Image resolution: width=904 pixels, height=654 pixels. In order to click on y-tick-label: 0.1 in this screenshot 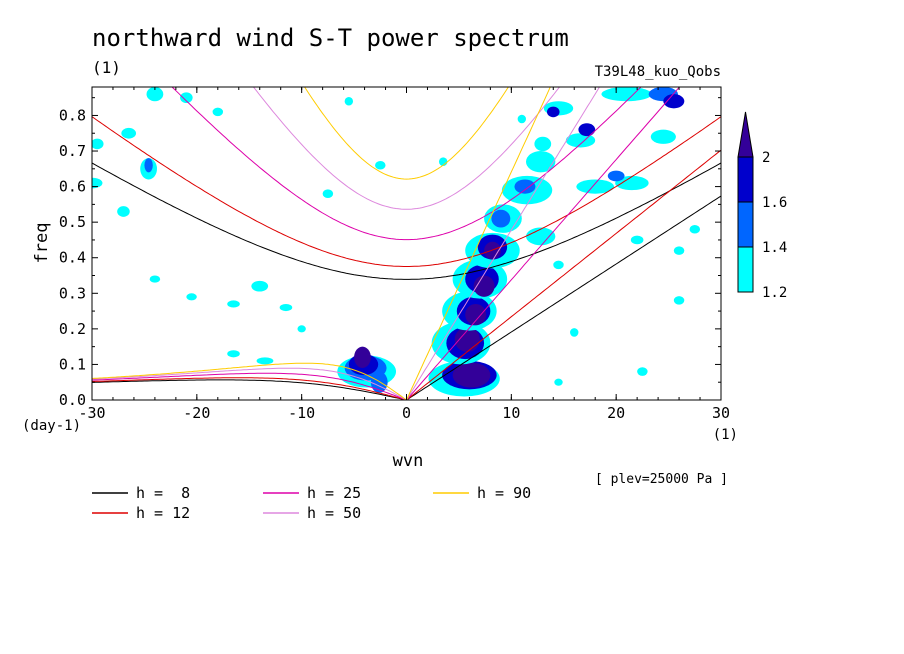, I will do `click(72, 364)`.